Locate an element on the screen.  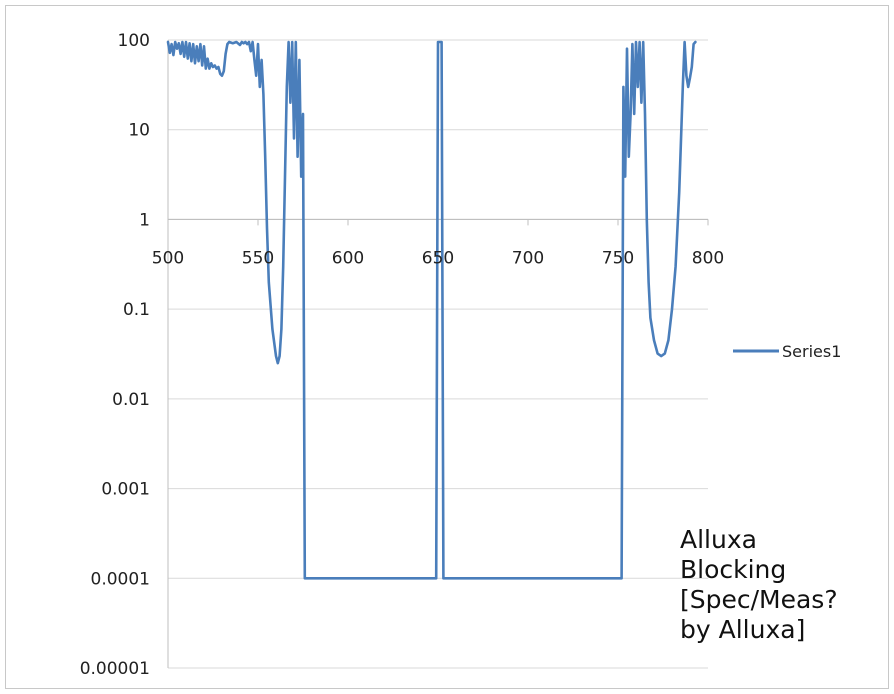
x-tick-label: 750 is located at coordinates (618, 258).